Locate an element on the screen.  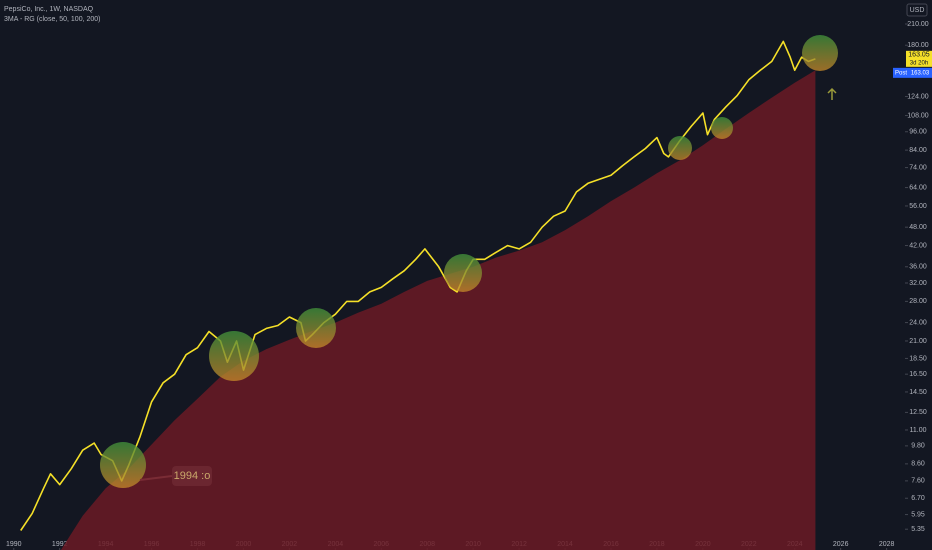
countdown: 3d 20h is located at coordinates (919, 63).